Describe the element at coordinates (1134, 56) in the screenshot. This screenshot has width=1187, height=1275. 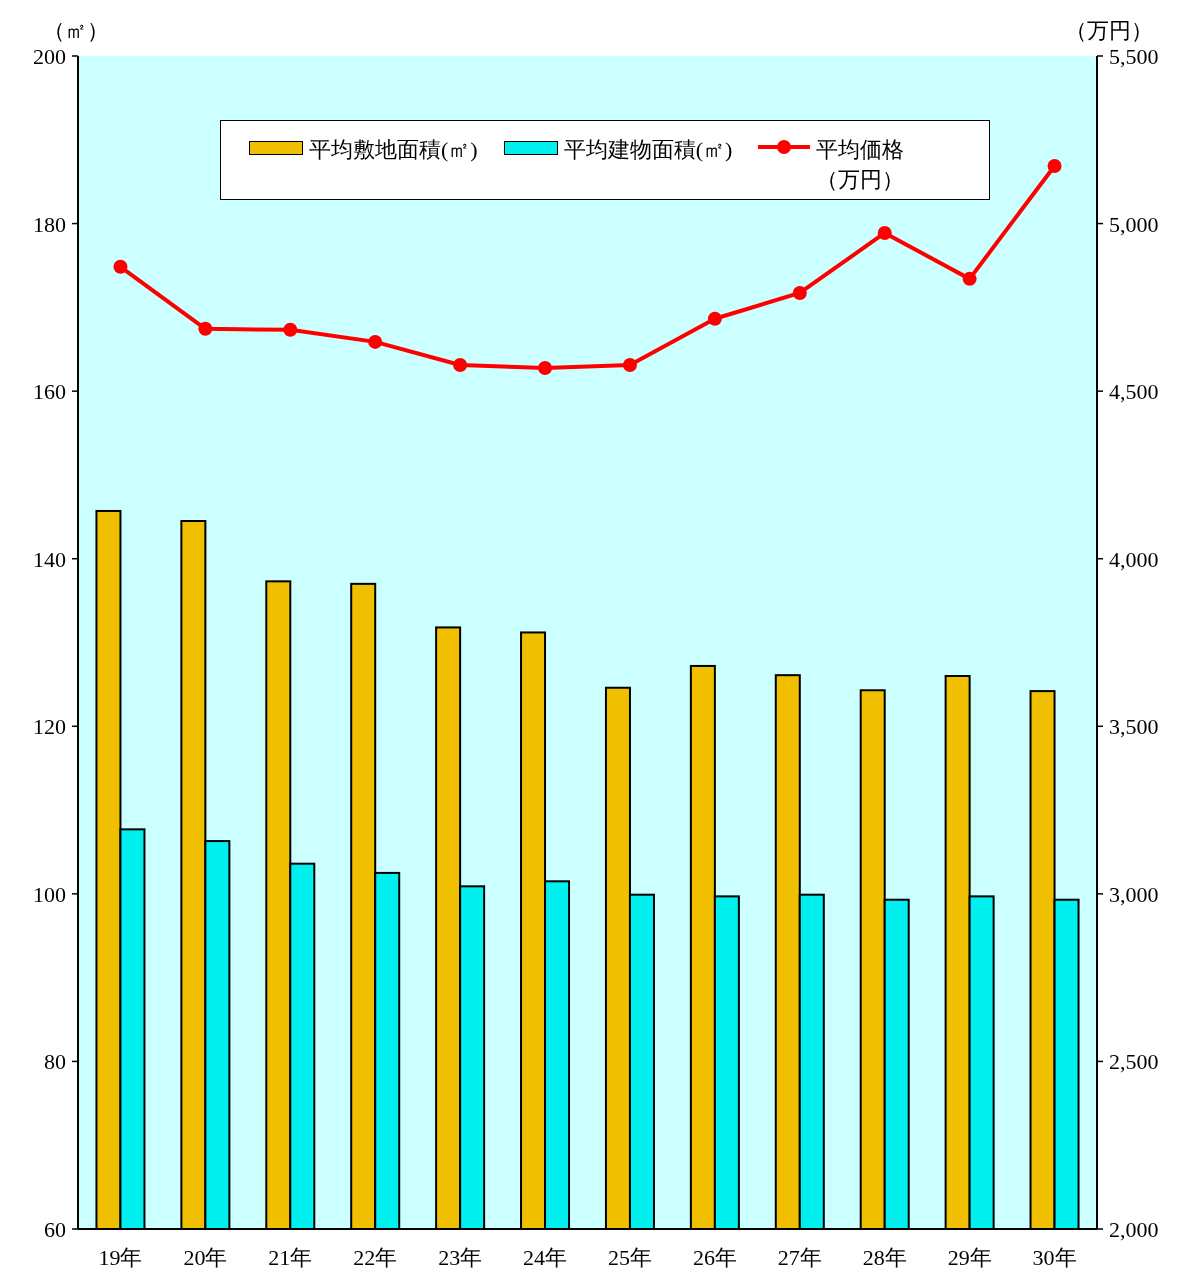
I see `y2-tick-label: 5,500` at that location.